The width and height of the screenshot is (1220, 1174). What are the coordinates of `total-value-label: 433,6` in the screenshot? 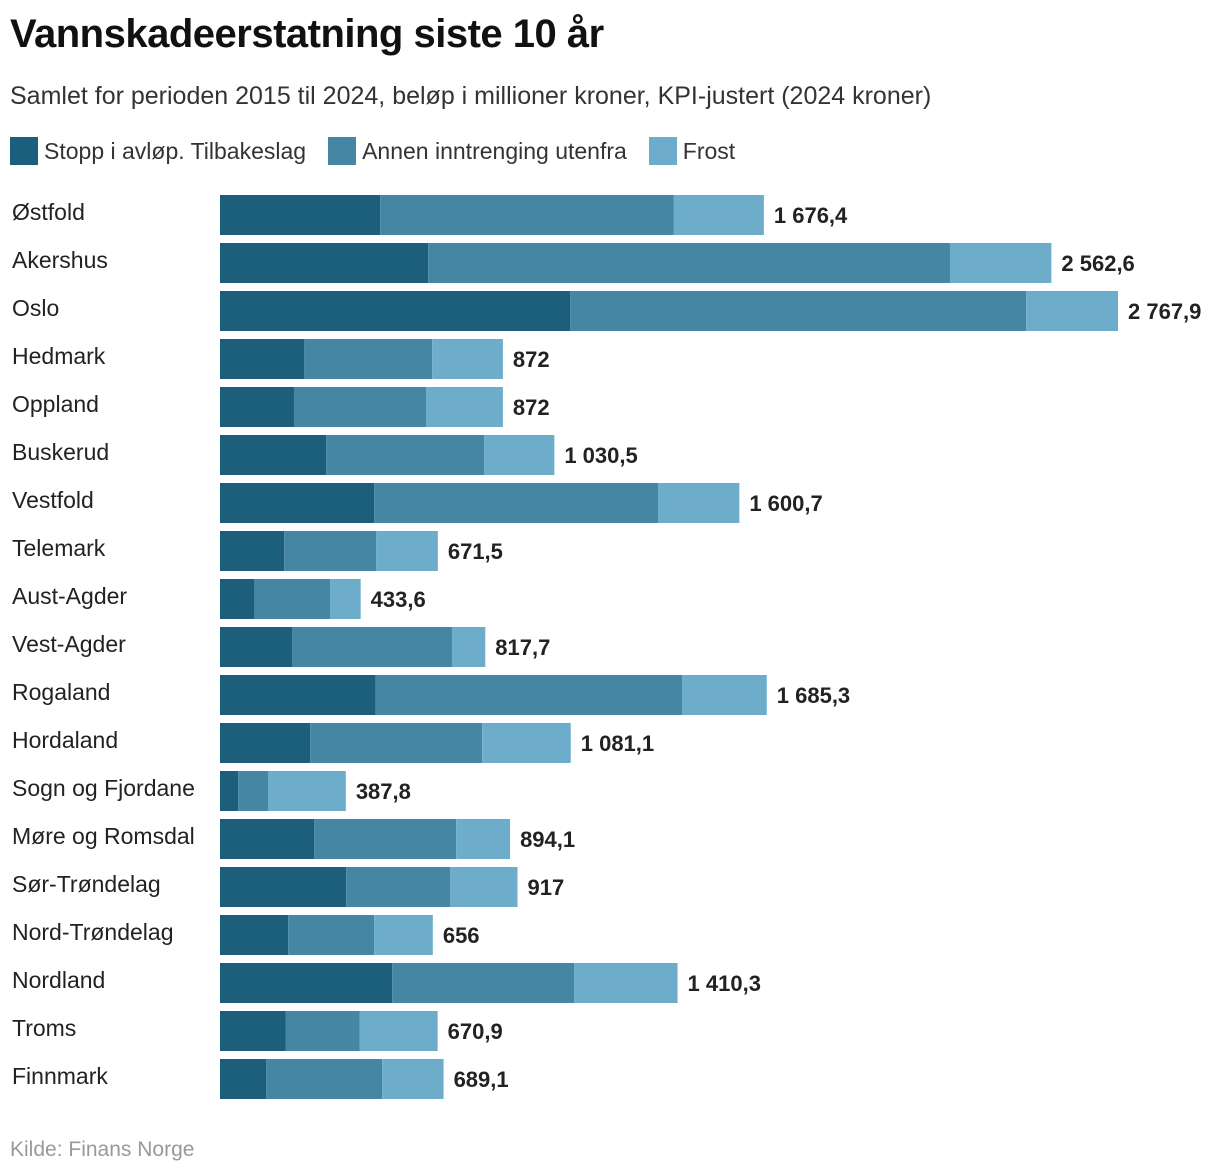 It's located at (398, 599).